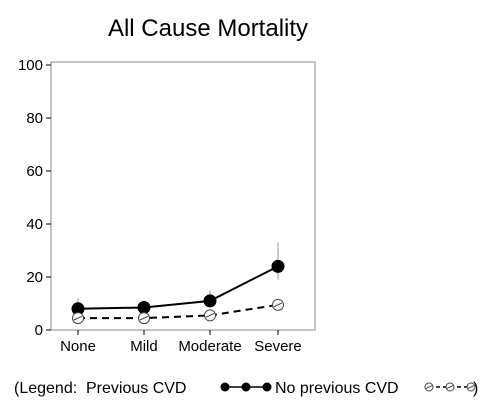 This screenshot has width=485, height=406. I want to click on legend-swatch-no-previous-cvd, so click(450, 387).